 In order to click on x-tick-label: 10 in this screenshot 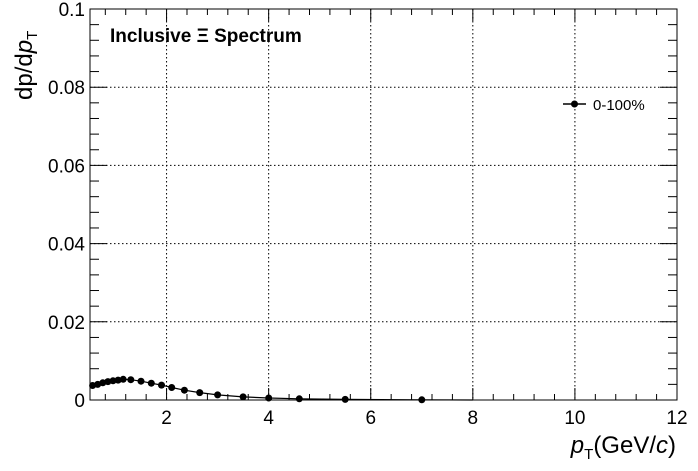, I will do `click(574, 418)`.